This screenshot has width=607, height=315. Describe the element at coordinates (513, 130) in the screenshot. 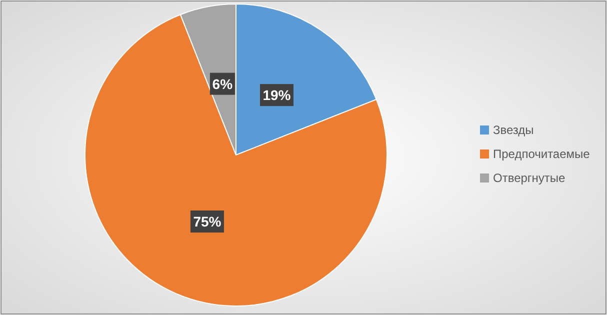

I see `legend-label: Звезды` at that location.